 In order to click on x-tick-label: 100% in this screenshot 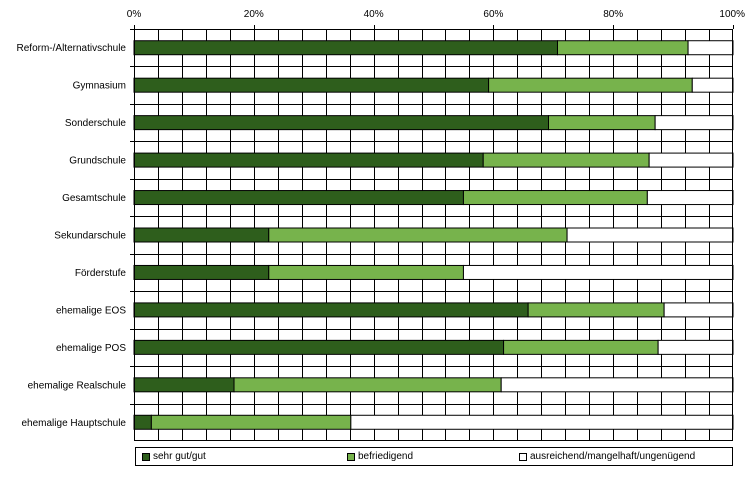, I will do `click(732, 14)`.